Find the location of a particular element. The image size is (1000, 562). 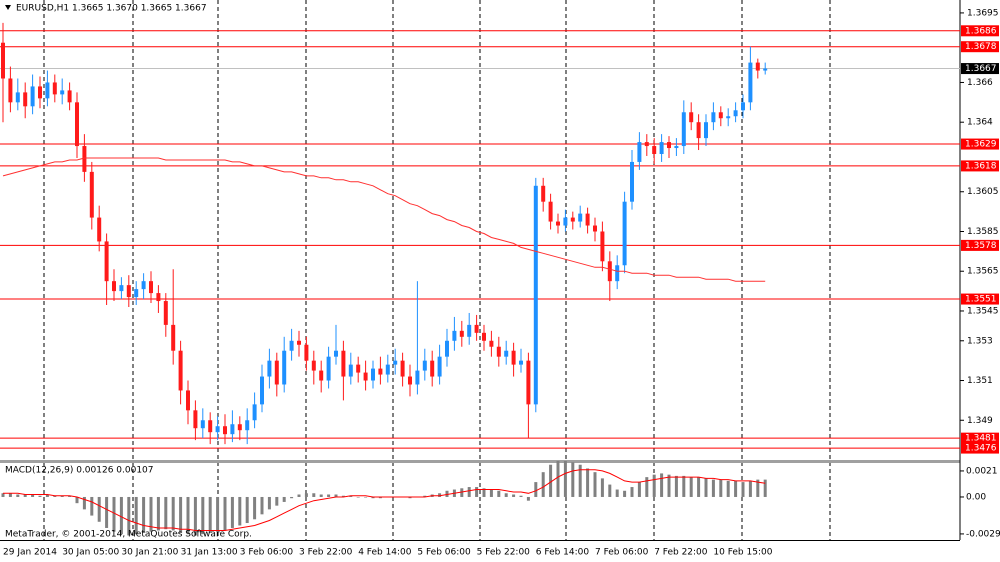

y-tick-label: 1.3585 is located at coordinates (983, 232).